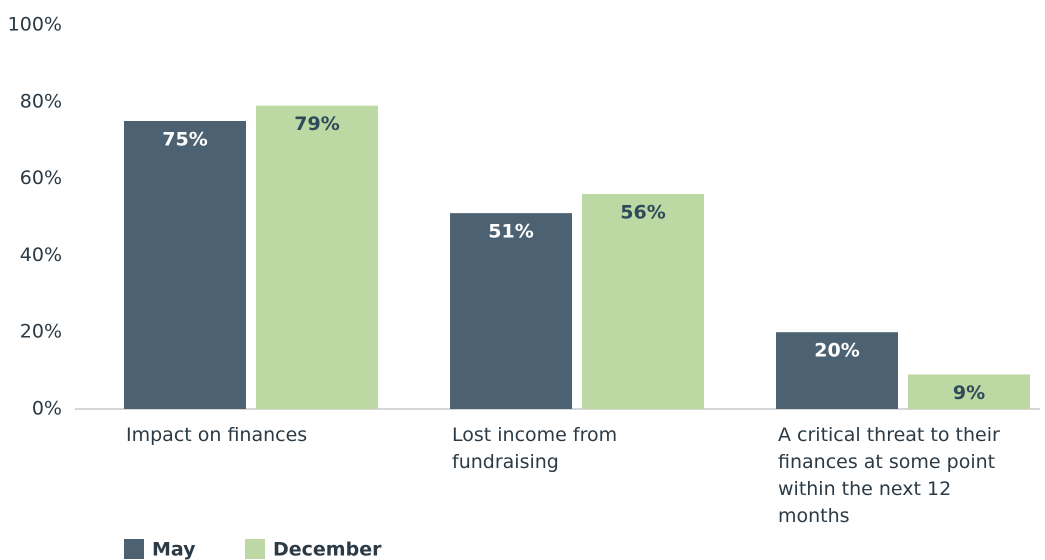 This screenshot has height=560, width=1045. Describe the element at coordinates (35, 25) in the screenshot. I see `y-tick-label: 100%` at that location.